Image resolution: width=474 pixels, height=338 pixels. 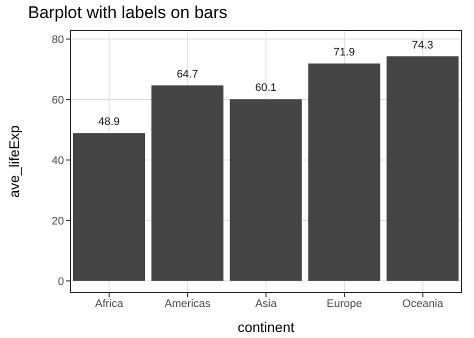 What do you see at coordinates (58, 40) in the screenshot?
I see `y-tick-label: 80` at bounding box center [58, 40].